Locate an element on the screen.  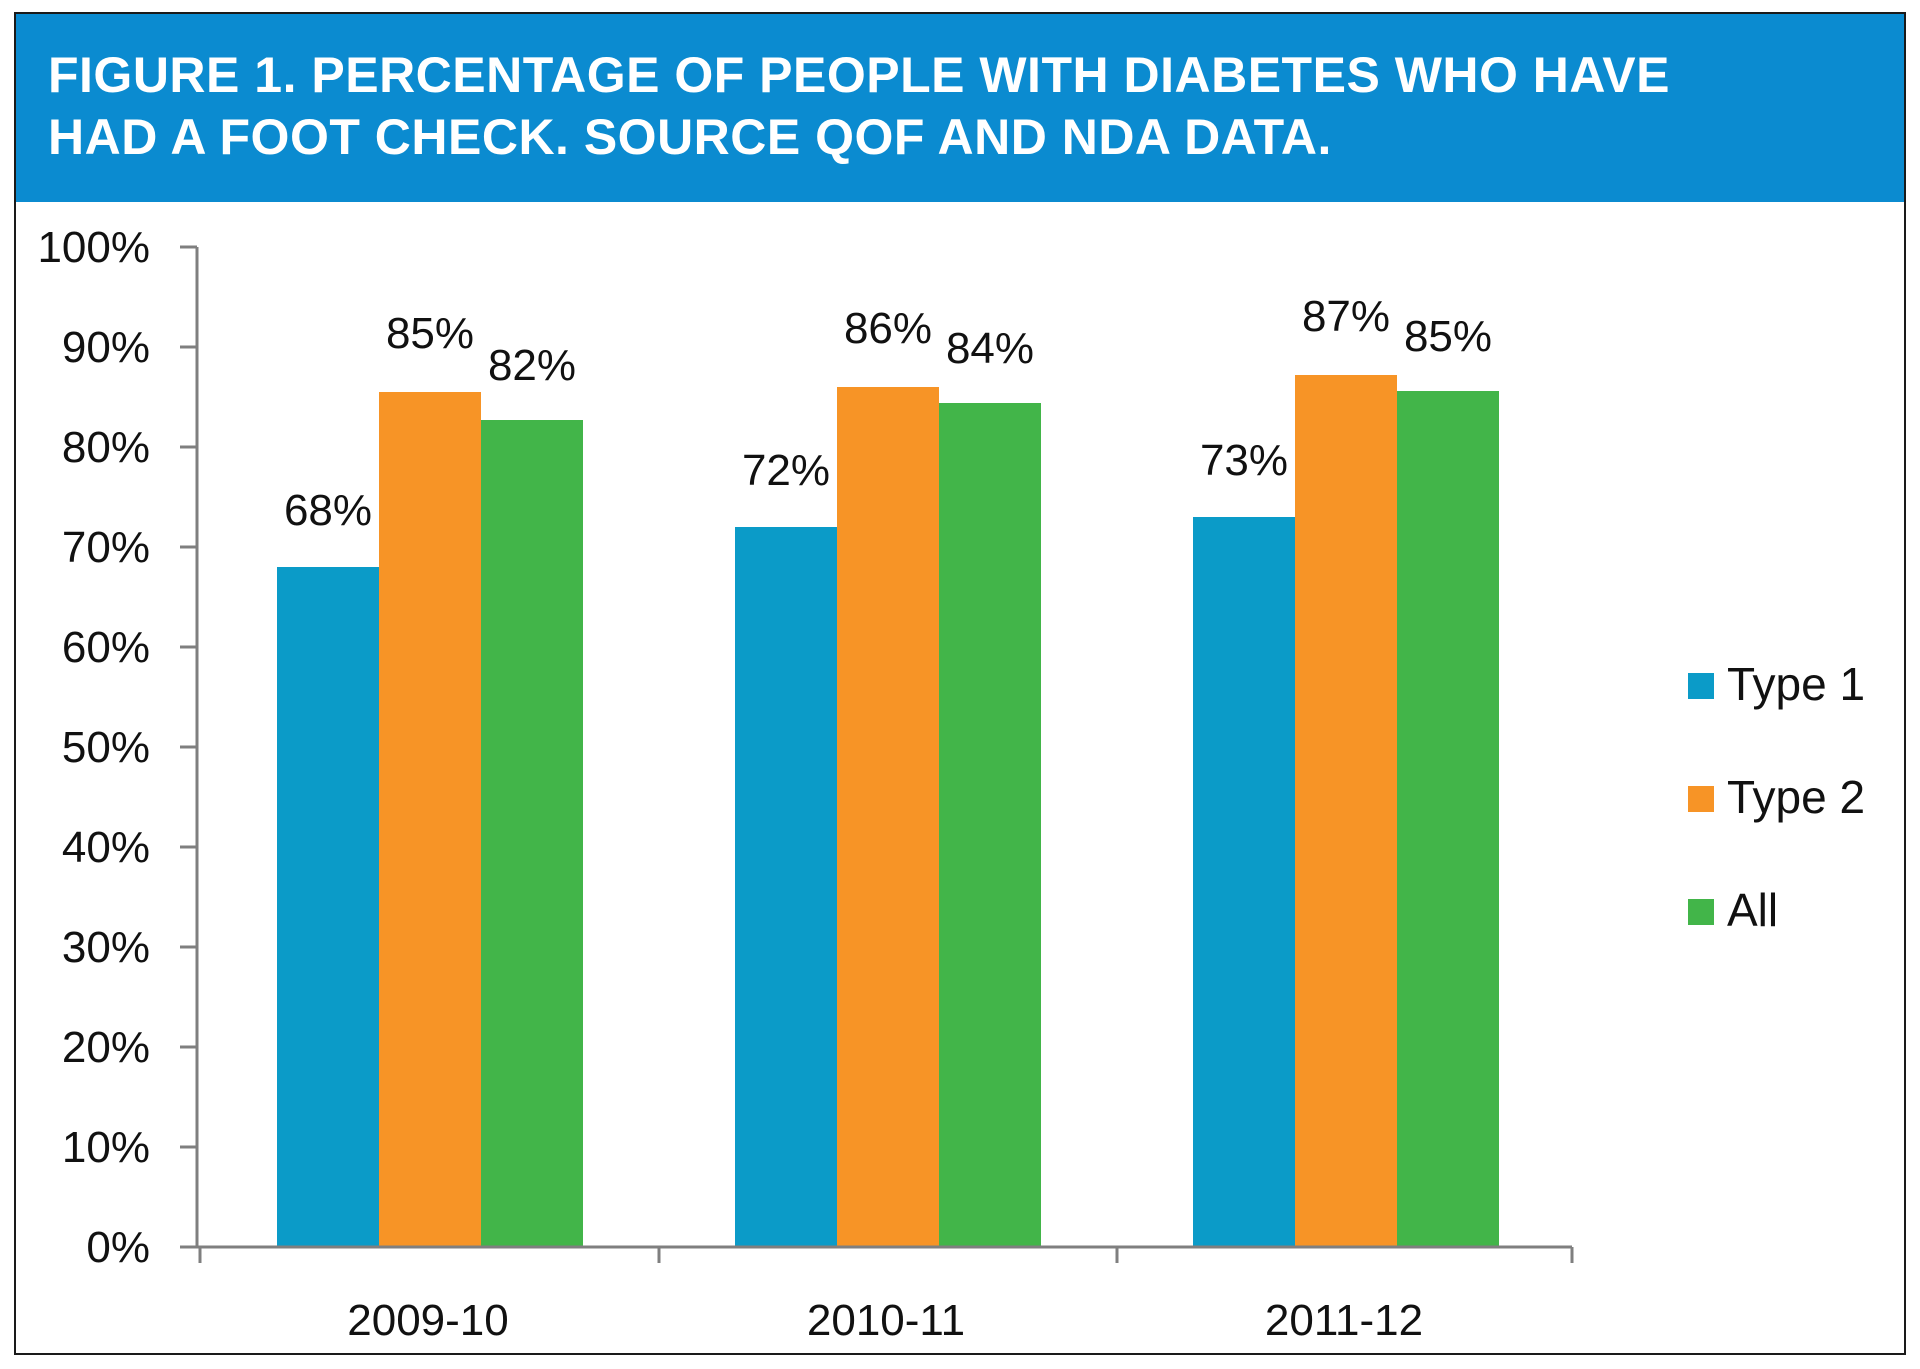
y-tick-label-70: 70% is located at coordinates (106, 547).